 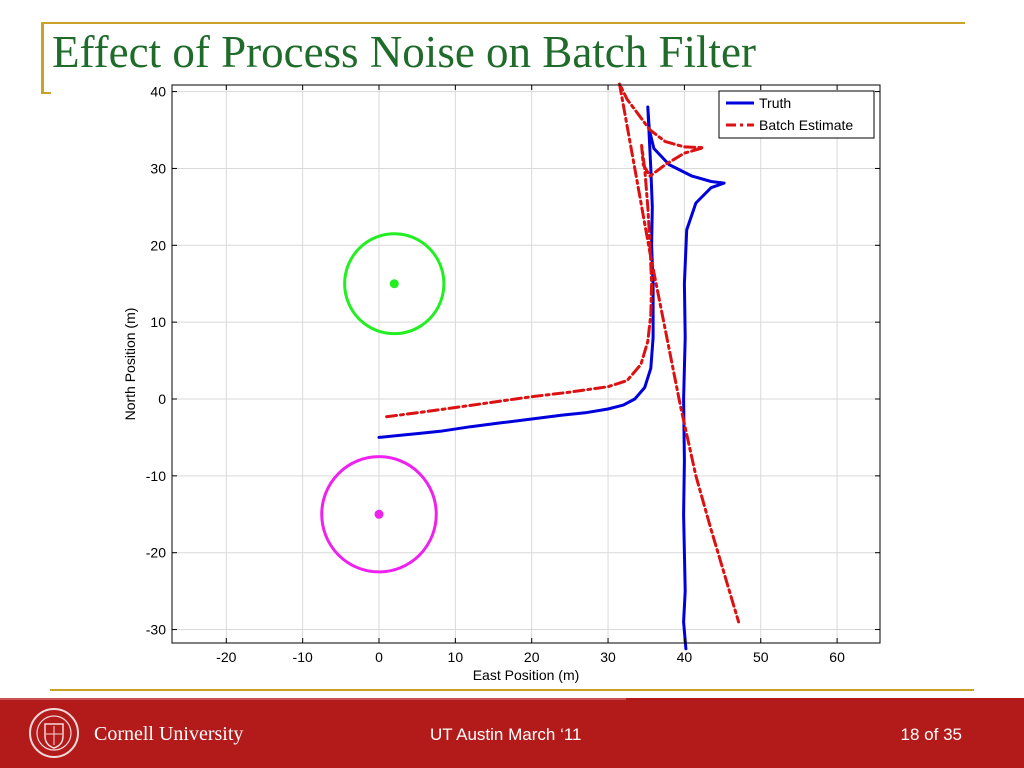 I want to click on footer-page-number: 18 of 35, so click(x=931, y=734).